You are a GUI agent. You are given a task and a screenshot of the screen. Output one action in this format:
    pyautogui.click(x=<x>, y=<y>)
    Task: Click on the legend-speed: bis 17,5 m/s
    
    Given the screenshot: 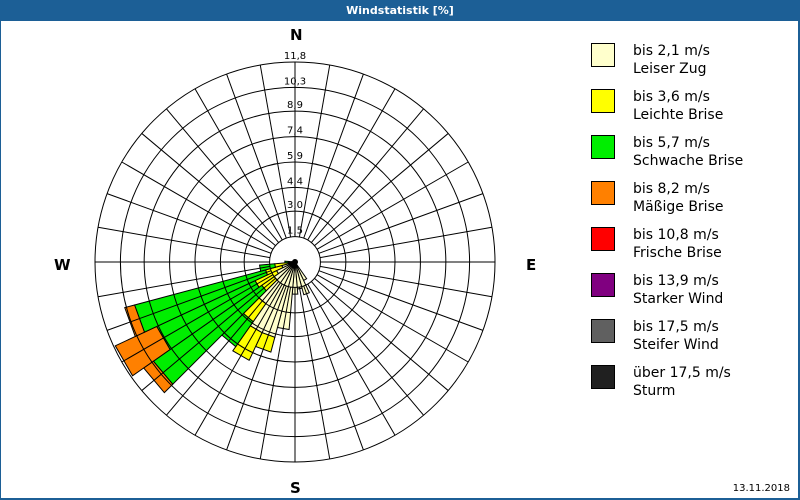 What is the action you would take?
    pyautogui.click(x=676, y=327)
    